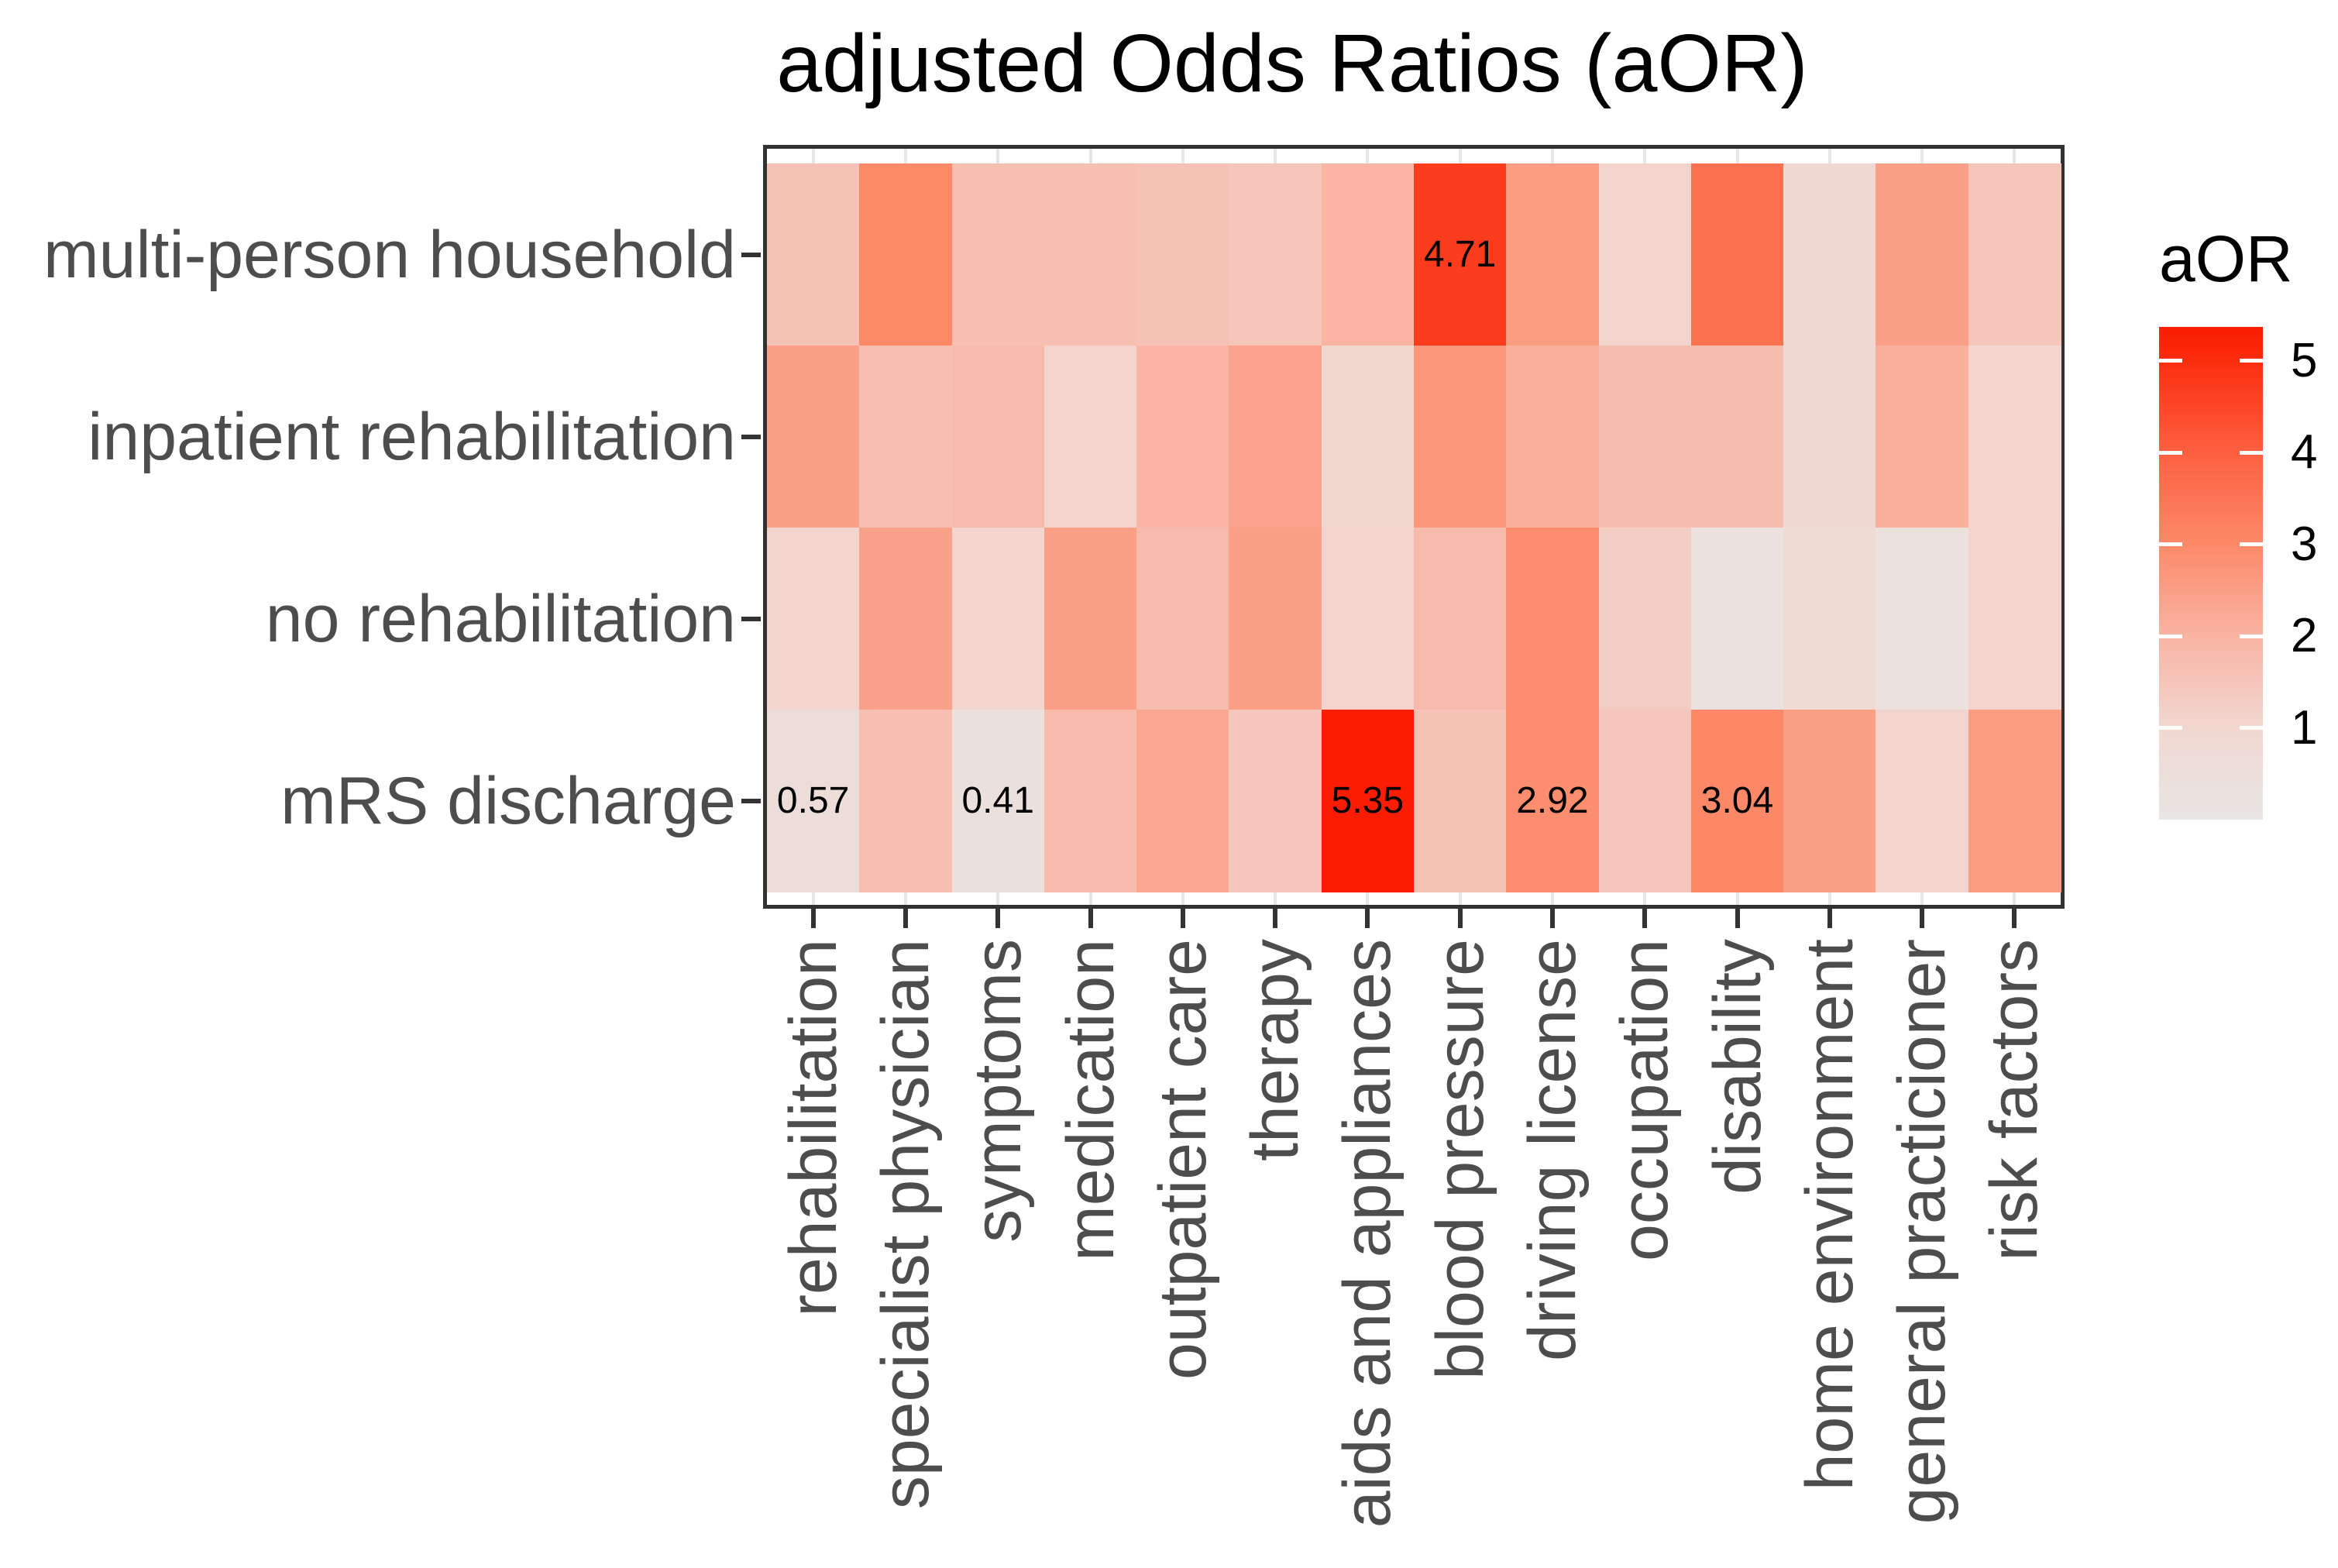  Describe the element at coordinates (1182, 1159) in the screenshot. I see `x-axis-label: outpatient care` at that location.